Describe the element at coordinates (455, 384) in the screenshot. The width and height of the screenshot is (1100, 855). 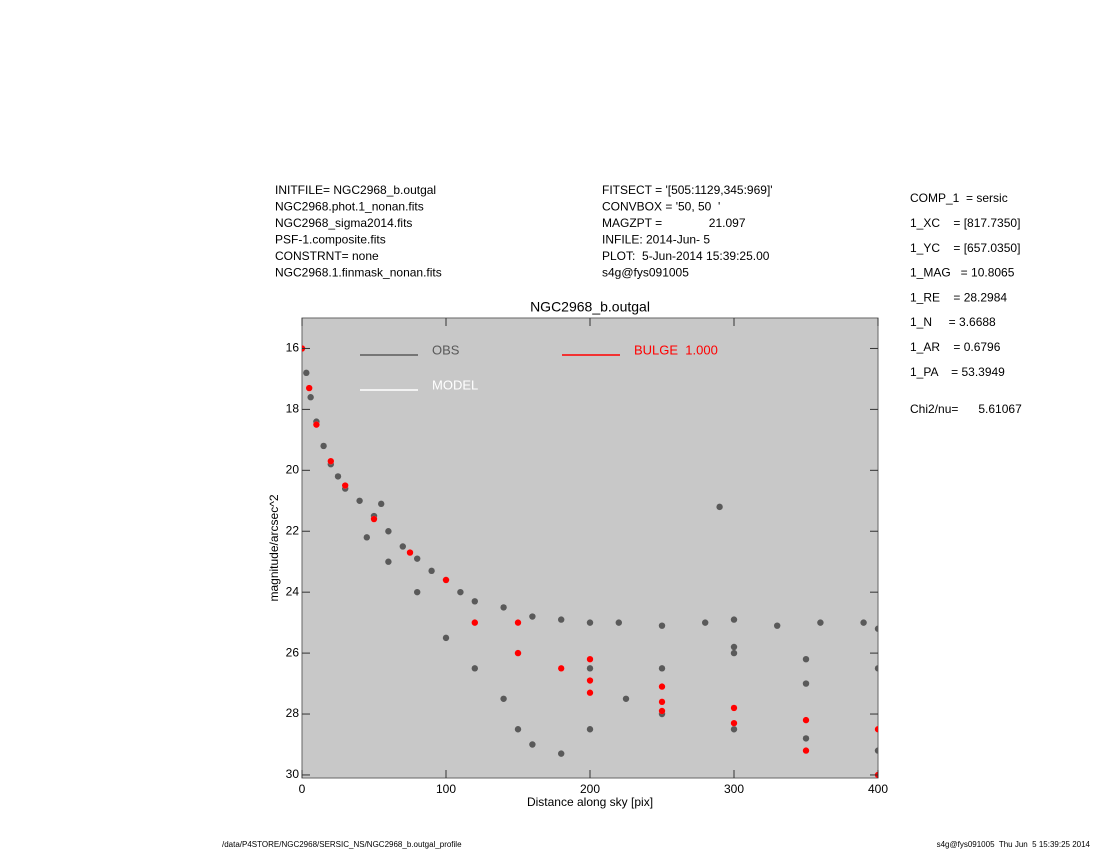
I see `legend-label: MODEL` at that location.